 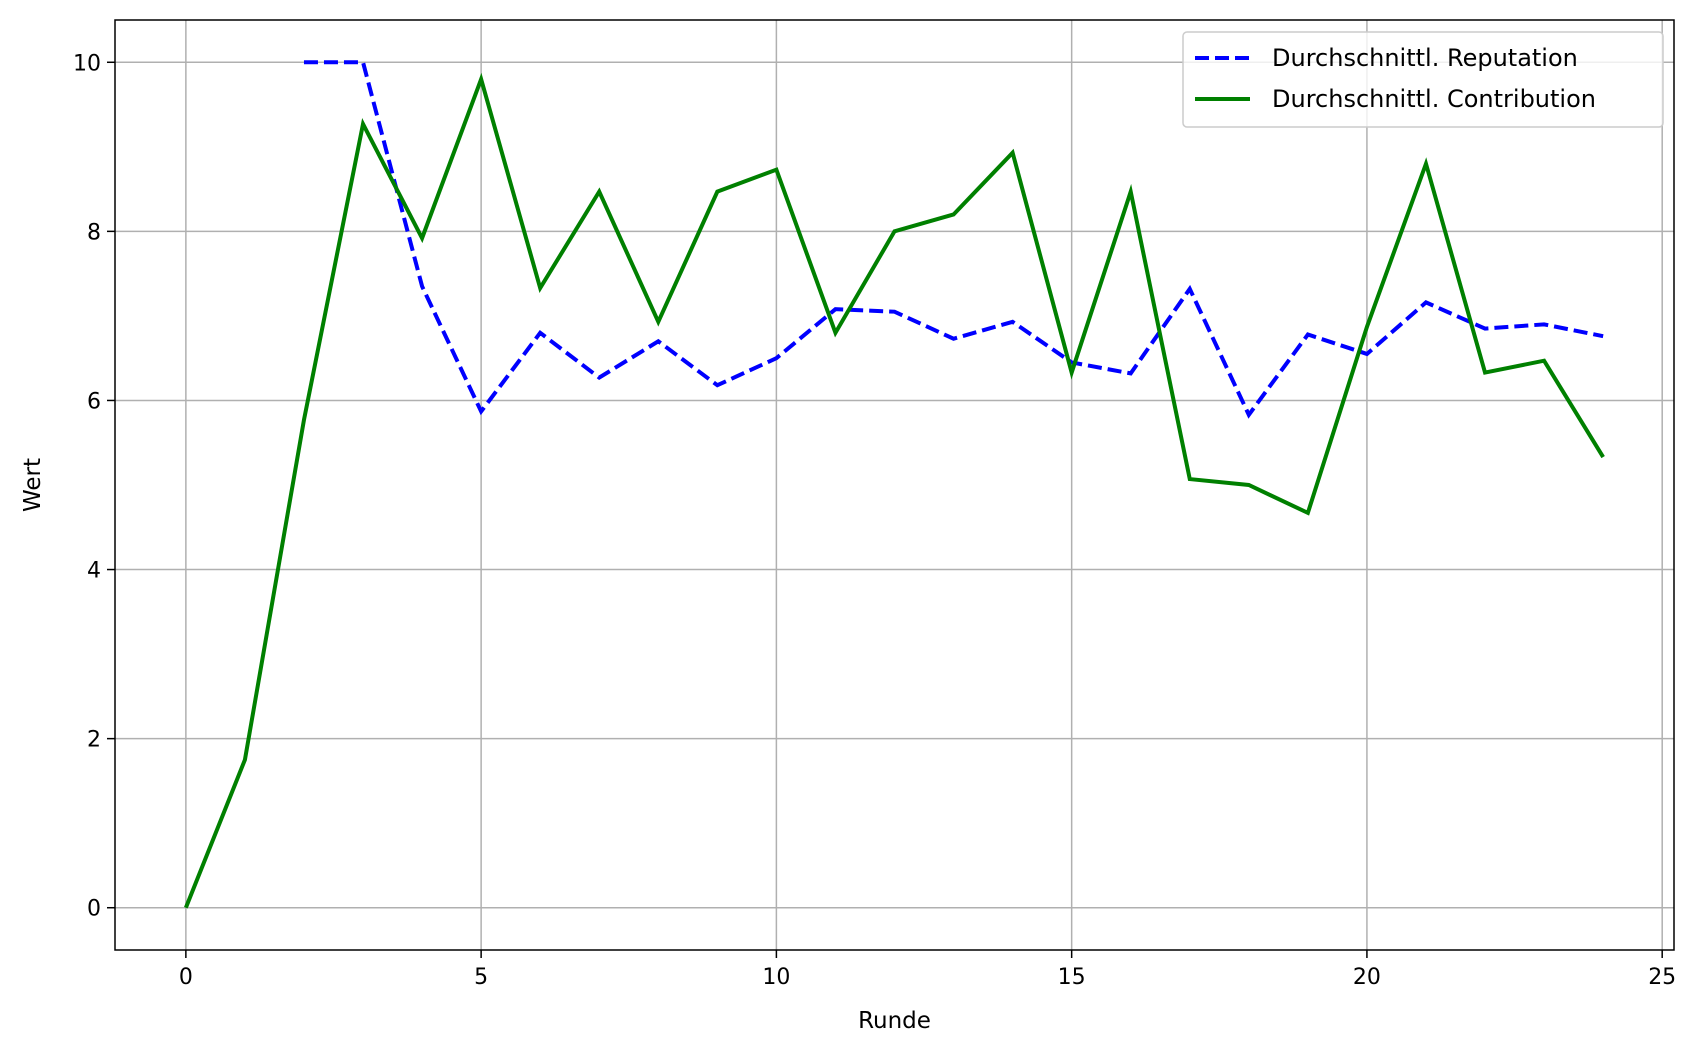 What do you see at coordinates (1434, 99) in the screenshot?
I see `legend-label-contribution: Durchschnittl. Contribution` at bounding box center [1434, 99].